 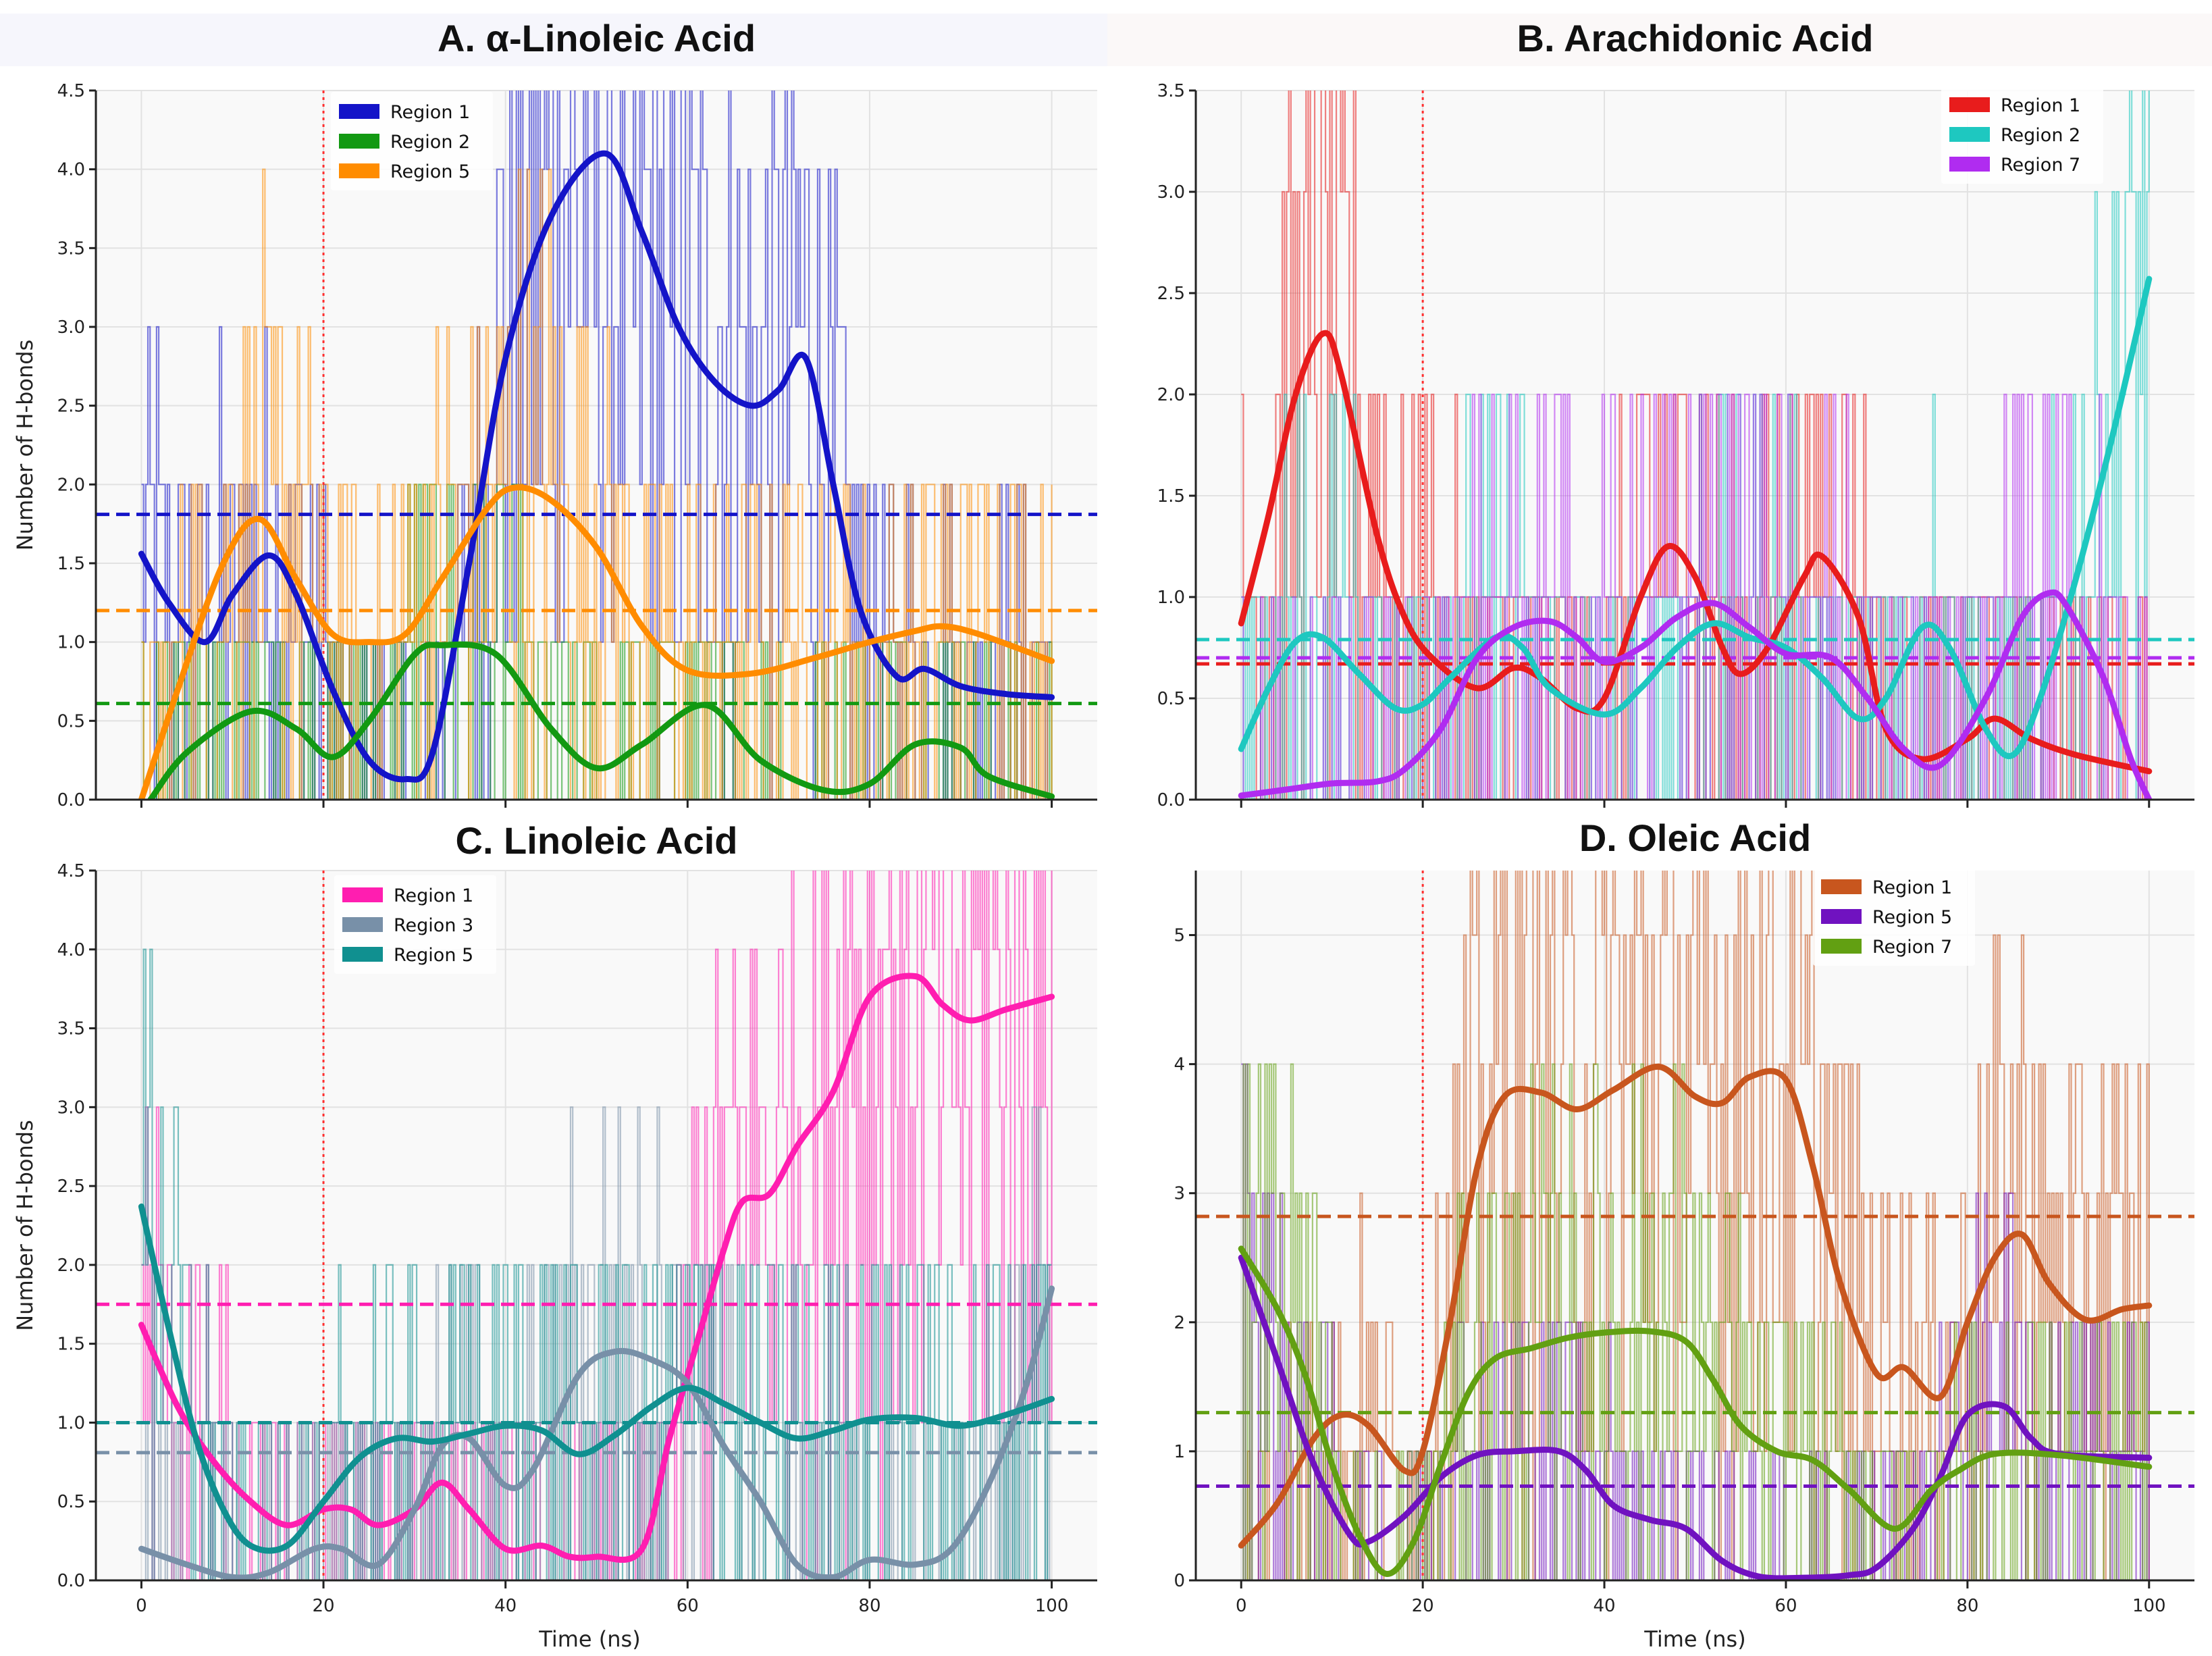 What do you see at coordinates (1179, 1194) in the screenshot?
I see `y-tick-label: 3` at bounding box center [1179, 1194].